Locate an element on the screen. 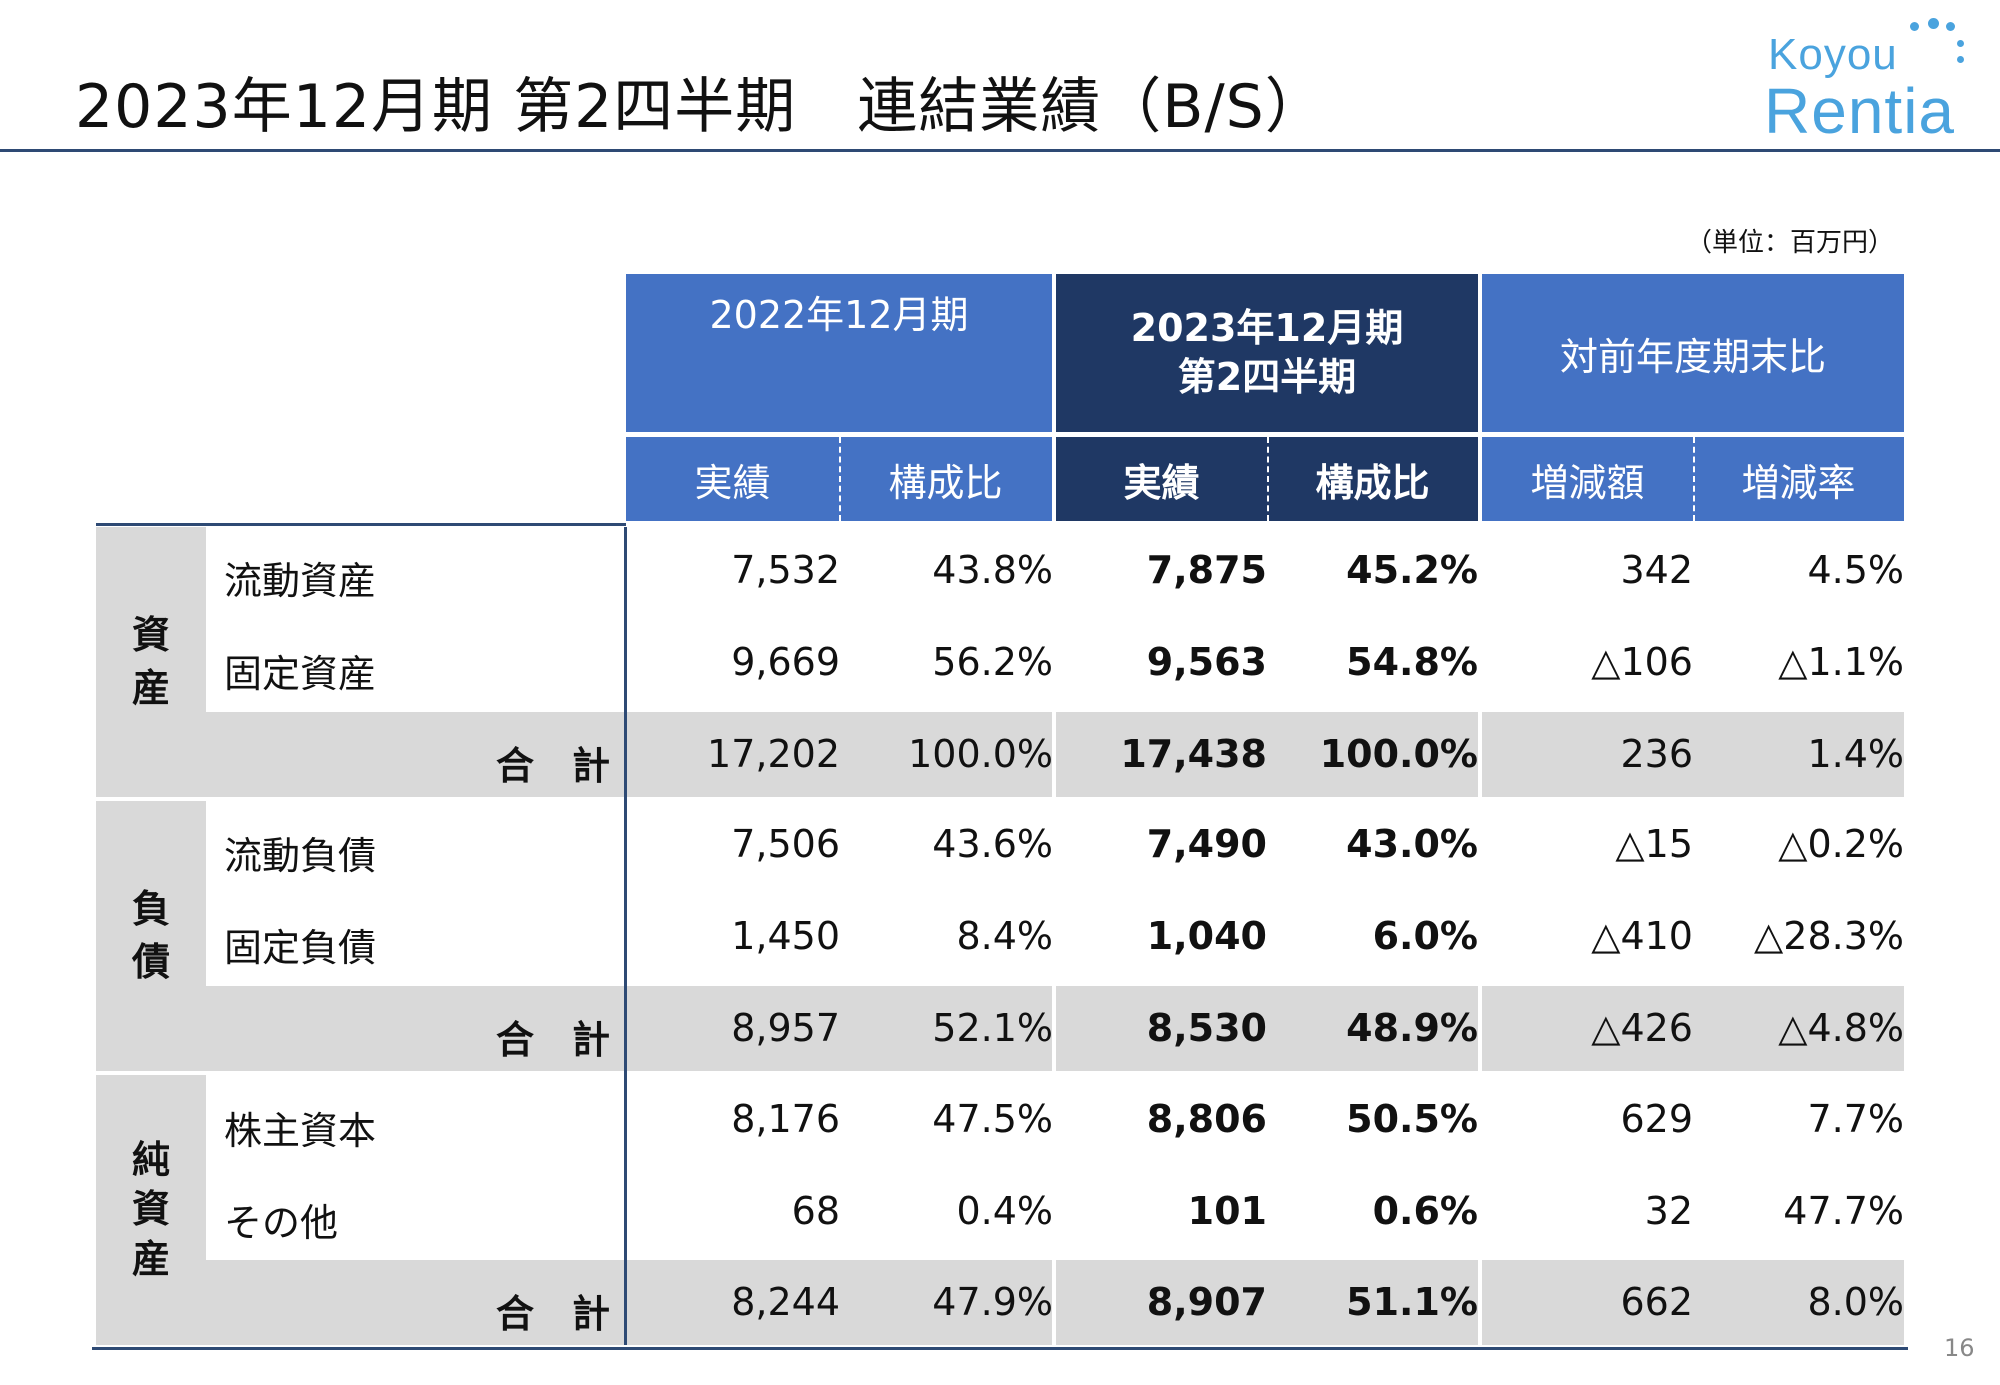 This screenshot has height=1385, width=2000. unit-label: （単位：百万円） is located at coordinates (1790, 243).